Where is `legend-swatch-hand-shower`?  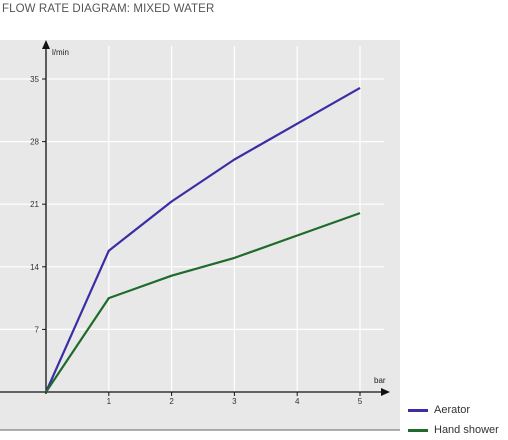 legend-swatch-hand-shower is located at coordinates (418, 430).